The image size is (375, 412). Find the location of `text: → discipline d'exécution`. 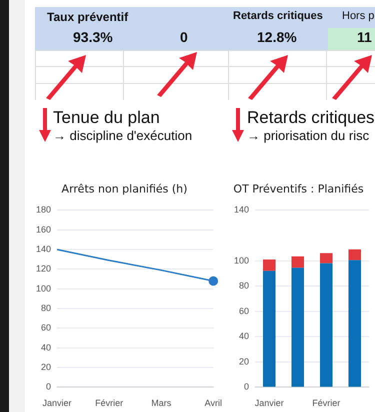

text: → discipline d'exécution is located at coordinates (122, 135).